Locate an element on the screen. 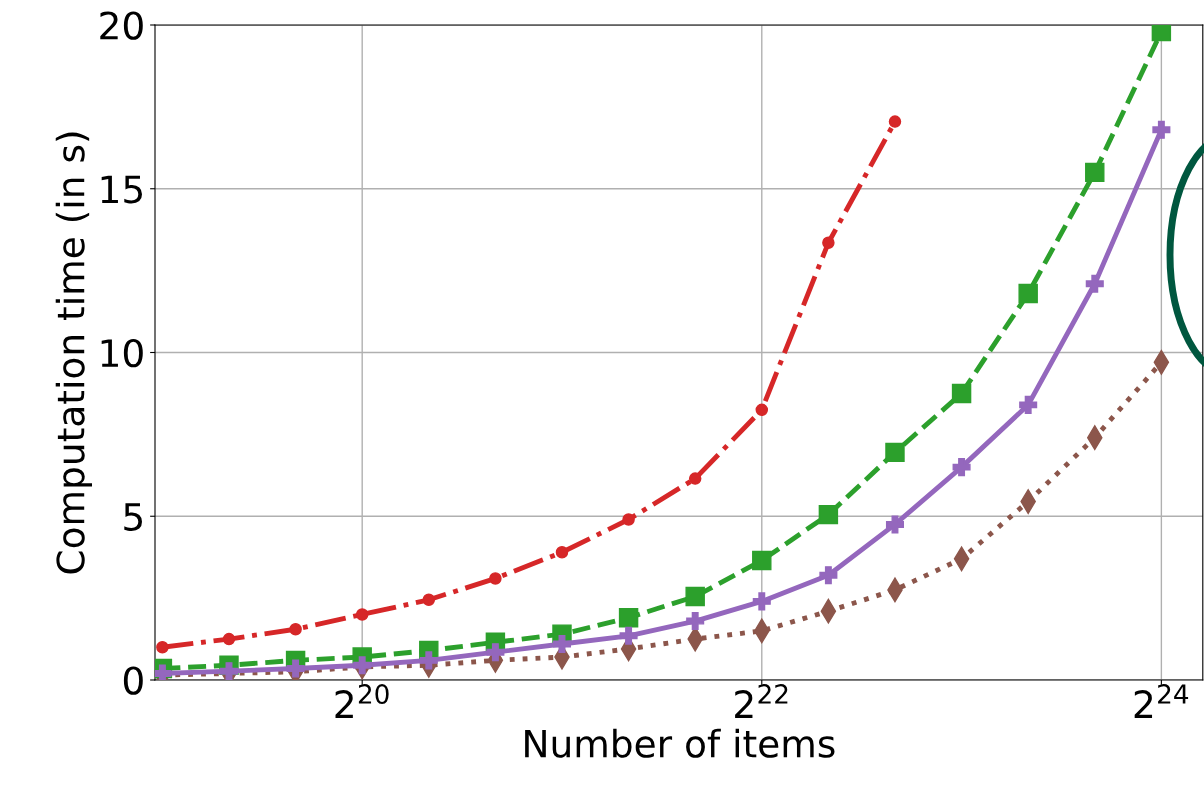 The image size is (1204, 807). y-tick-label: 15 is located at coordinates (121, 189).